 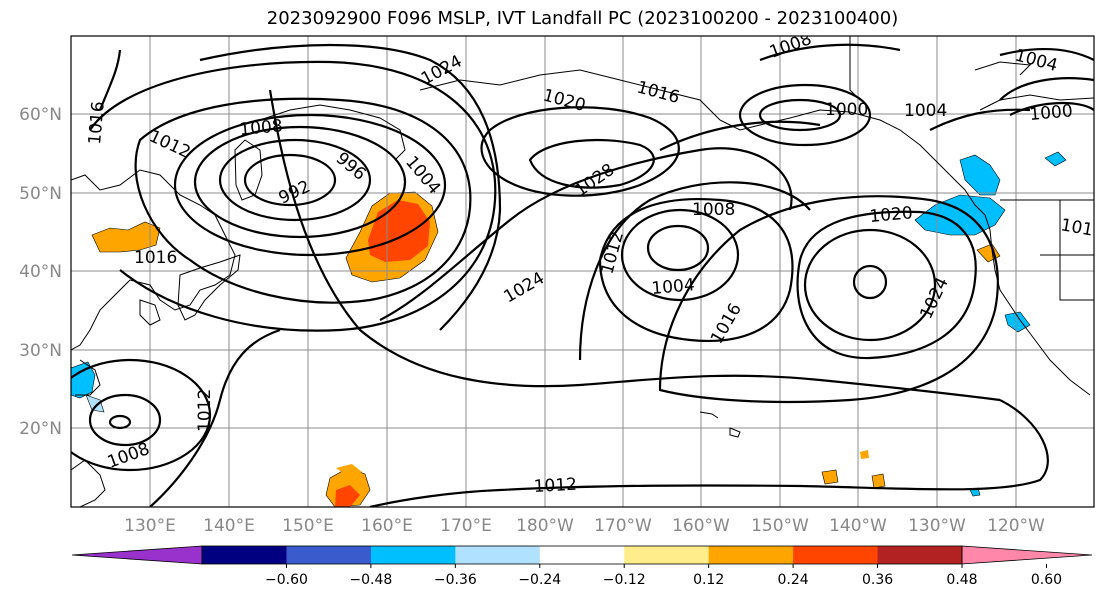 I want to click on lat-label: 30°N, so click(x=40, y=351).